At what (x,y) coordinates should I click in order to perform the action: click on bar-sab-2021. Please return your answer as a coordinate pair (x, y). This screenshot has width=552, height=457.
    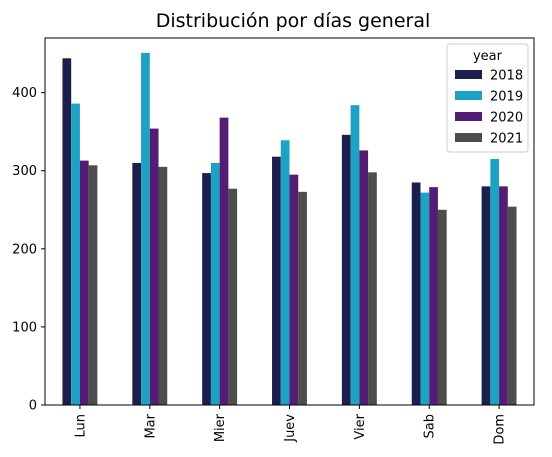
    Looking at the image, I should click on (442, 307).